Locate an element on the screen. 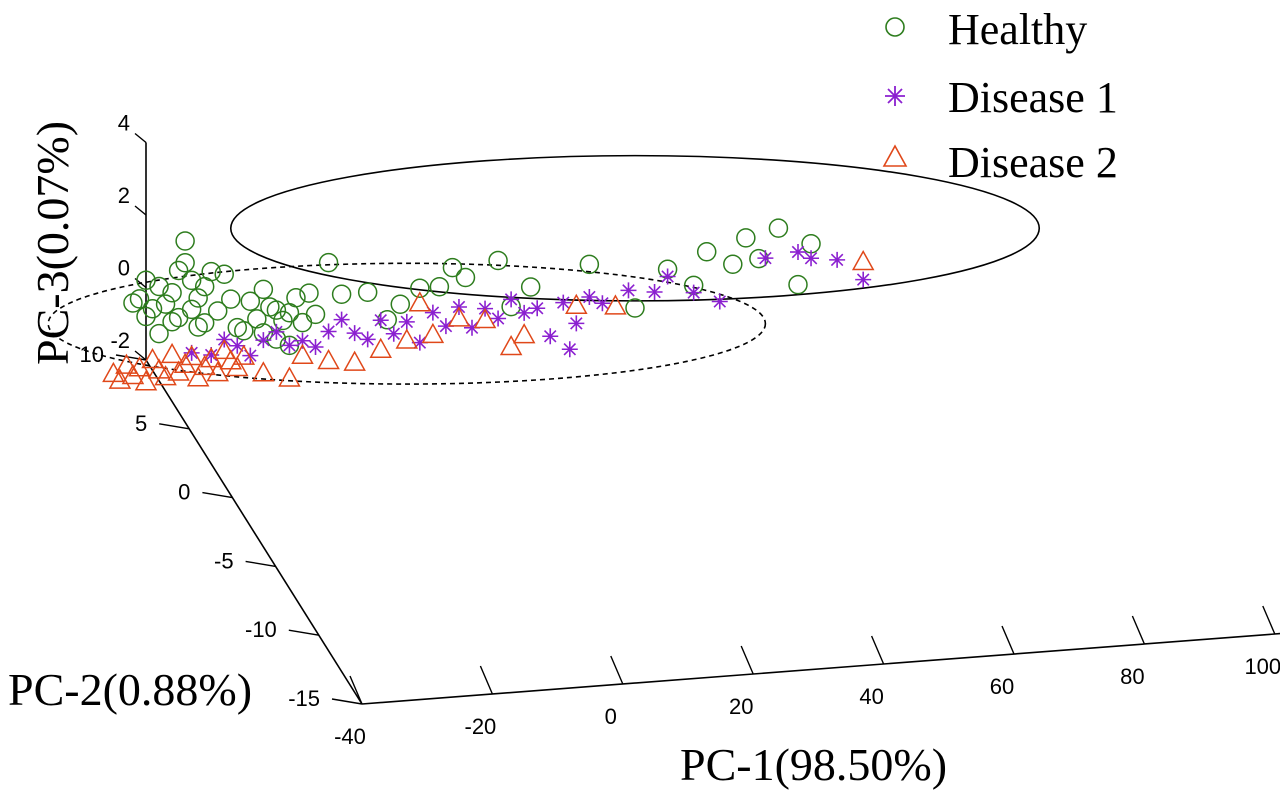  legend-label-disease-2: Disease 2 is located at coordinates (1033, 162).